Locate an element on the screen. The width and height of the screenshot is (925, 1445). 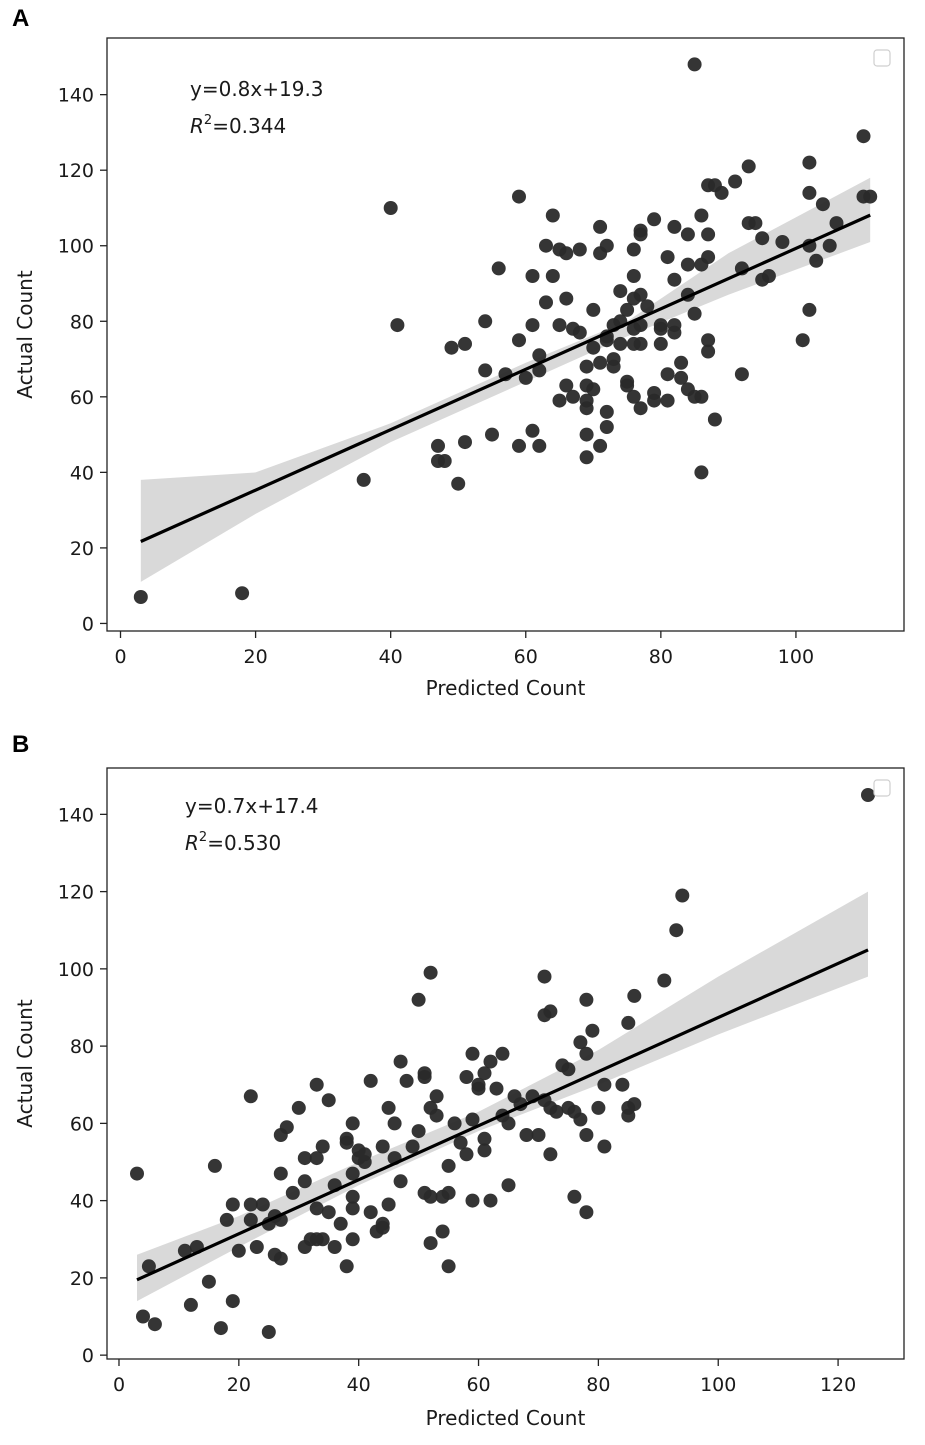
y-tick-label: 80 is located at coordinates (82, 322).